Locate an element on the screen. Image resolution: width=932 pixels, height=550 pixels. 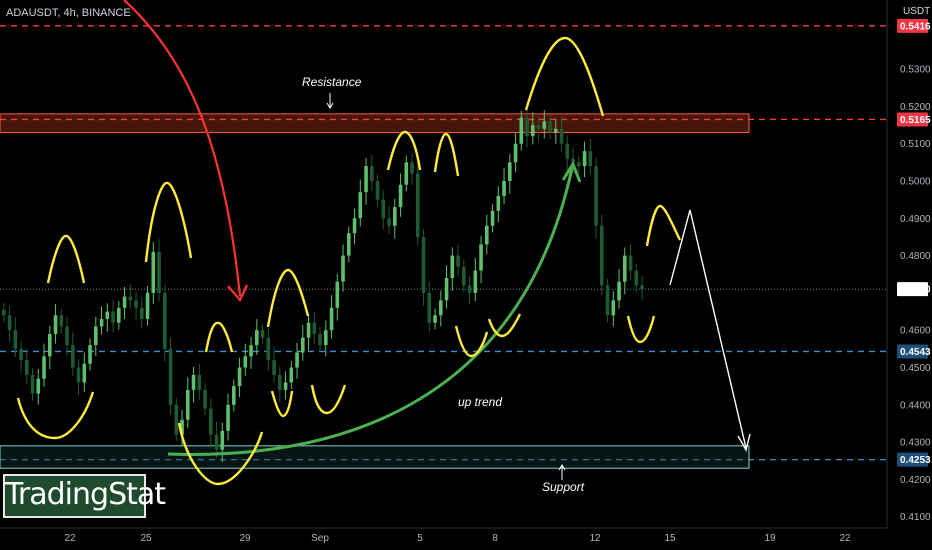
time-axis: 22 25 29 Sep 5 8 12 15 19 22 is located at coordinates (443, 535).